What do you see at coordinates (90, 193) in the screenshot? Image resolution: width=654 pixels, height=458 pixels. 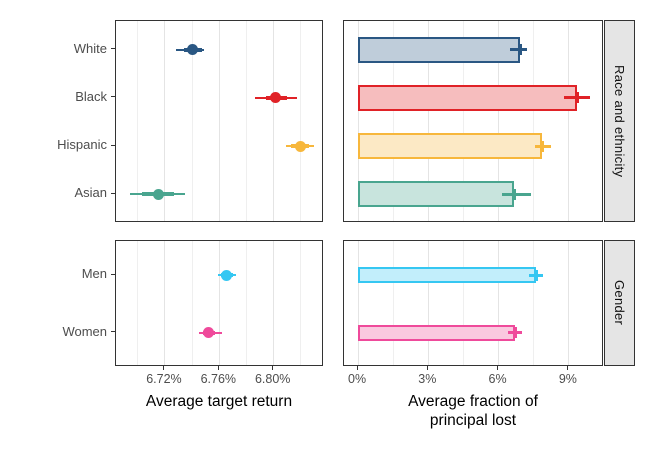 I see `category-label-asian: Asian` at bounding box center [90, 193].